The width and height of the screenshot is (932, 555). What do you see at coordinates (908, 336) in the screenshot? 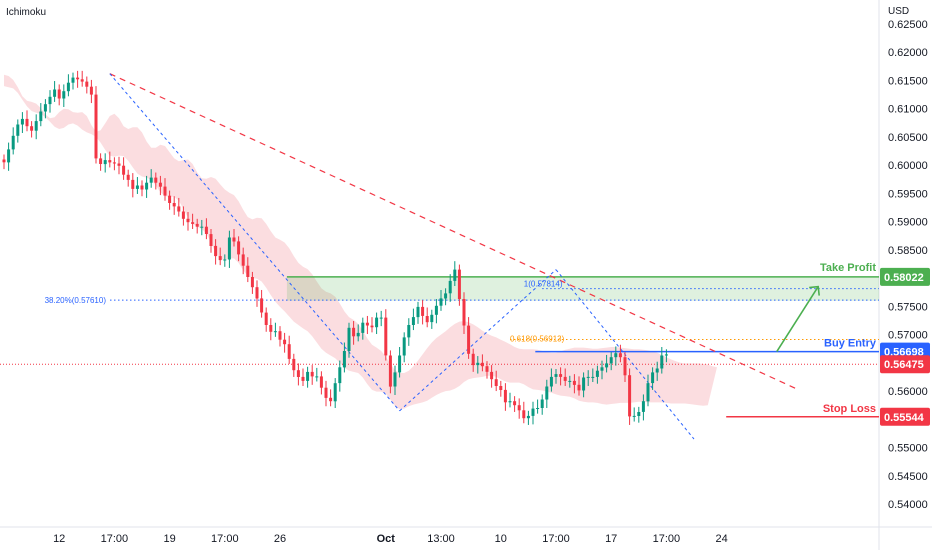
I see `y-tick-label: 0.57000` at bounding box center [908, 336].